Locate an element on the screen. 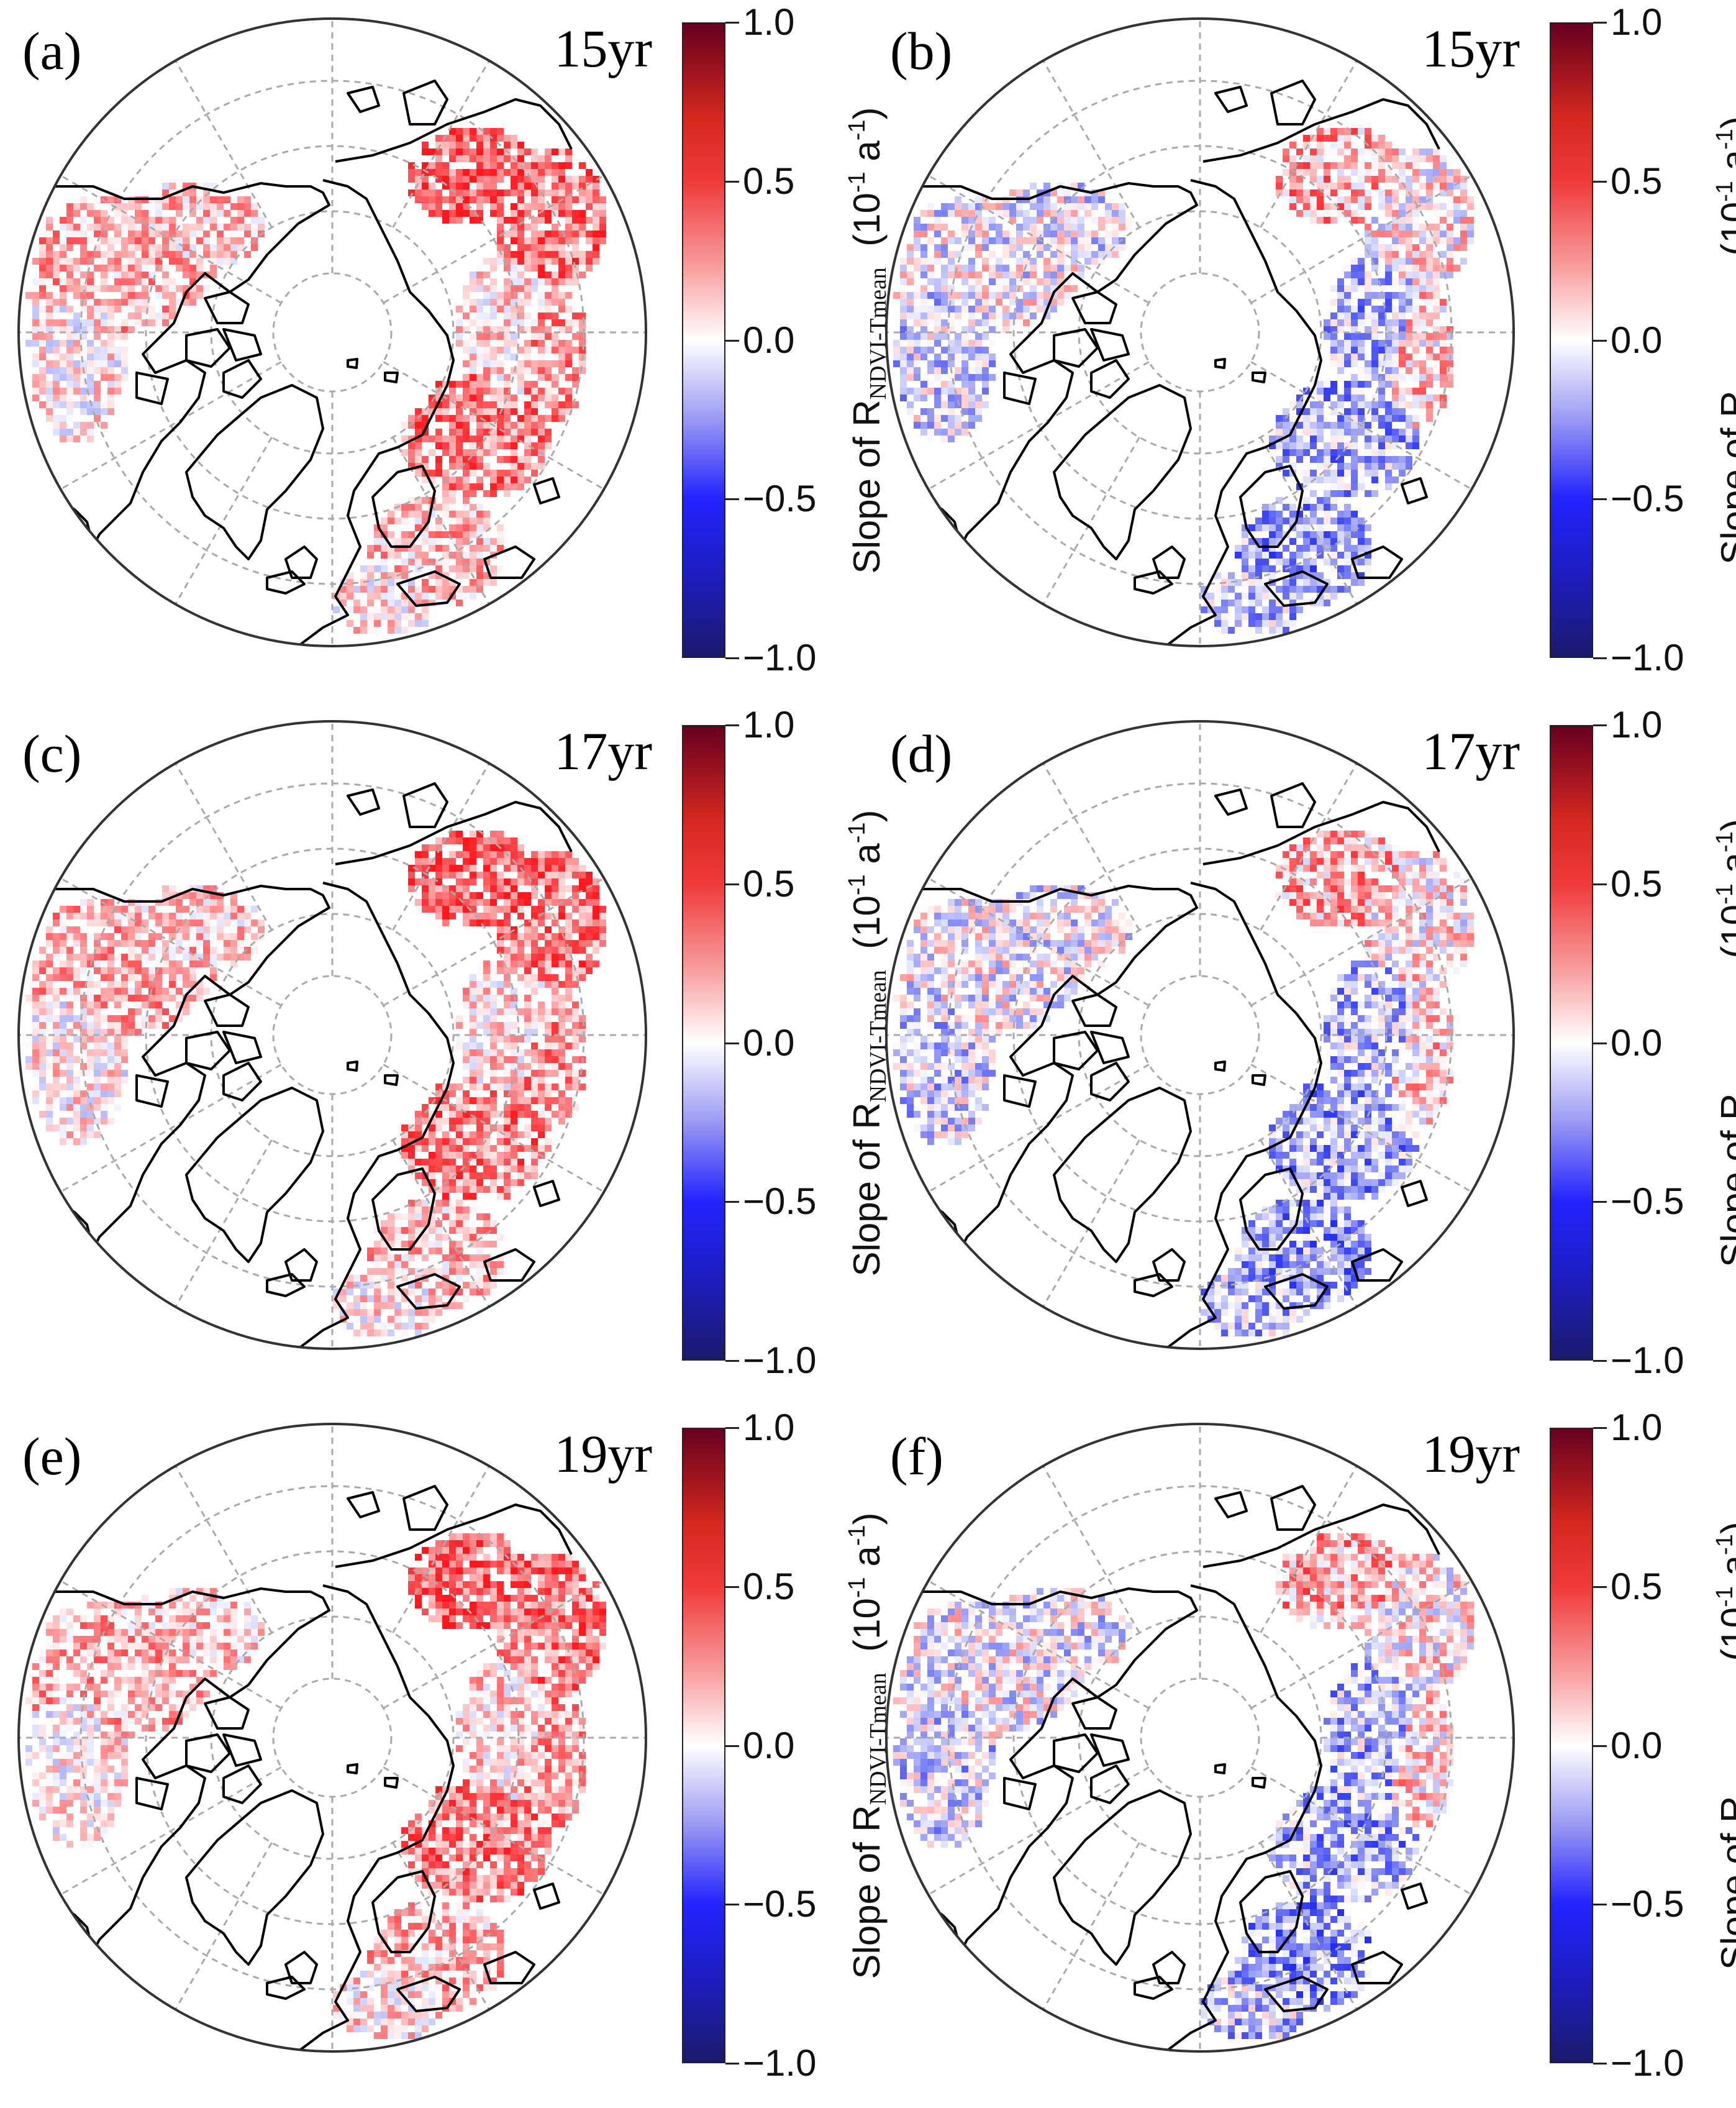  panel-label: (e) is located at coordinates (52, 1456).